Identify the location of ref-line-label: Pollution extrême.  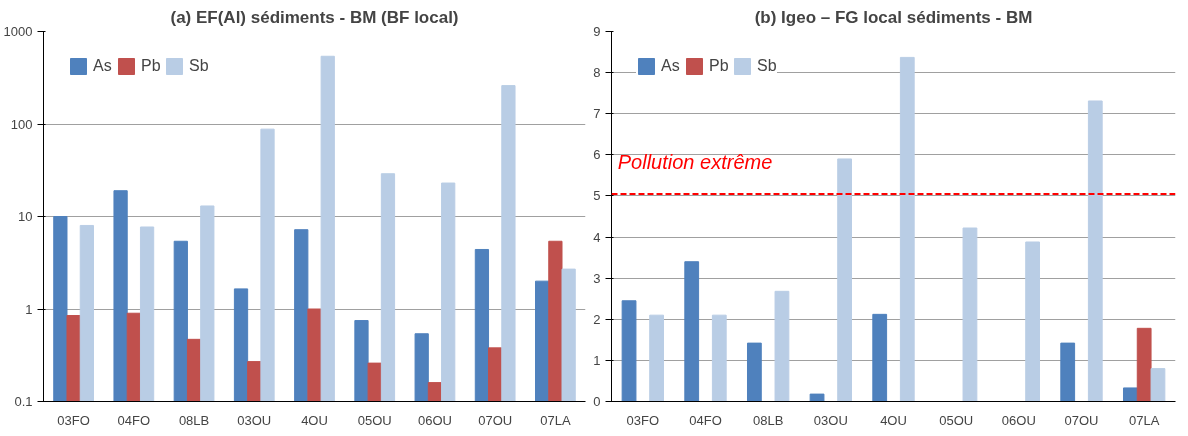
(695, 162).